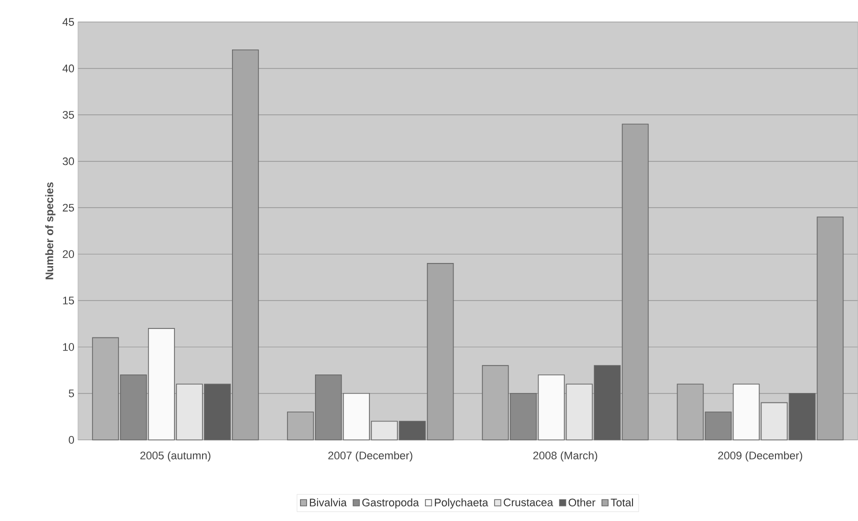 This screenshot has height=521, width=858. I want to click on legend-label: Gastropoda, so click(391, 503).